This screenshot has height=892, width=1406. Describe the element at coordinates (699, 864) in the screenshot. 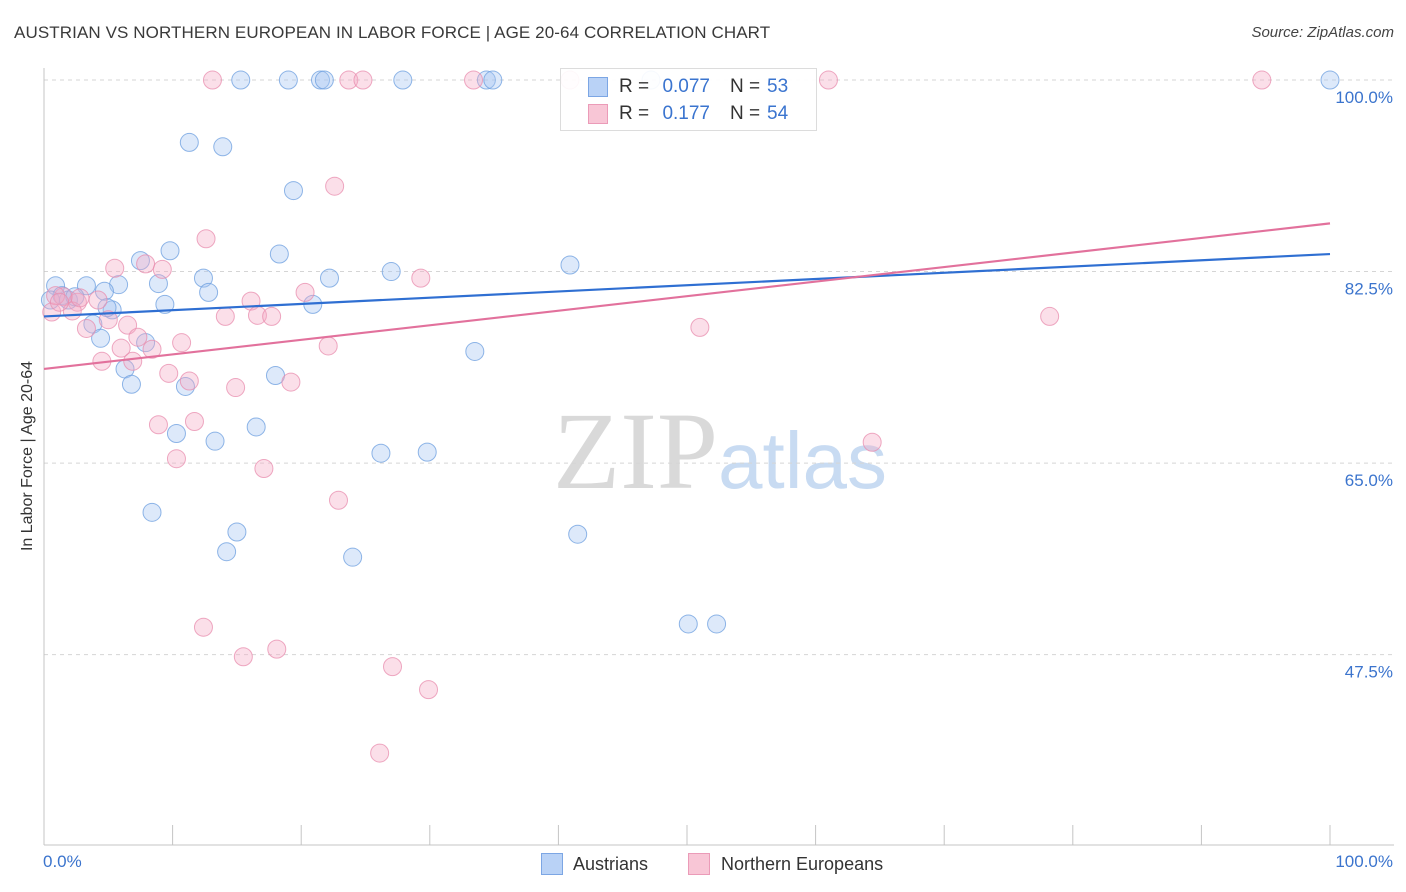

I see `series-legend-swatch-northern-europeans` at that location.